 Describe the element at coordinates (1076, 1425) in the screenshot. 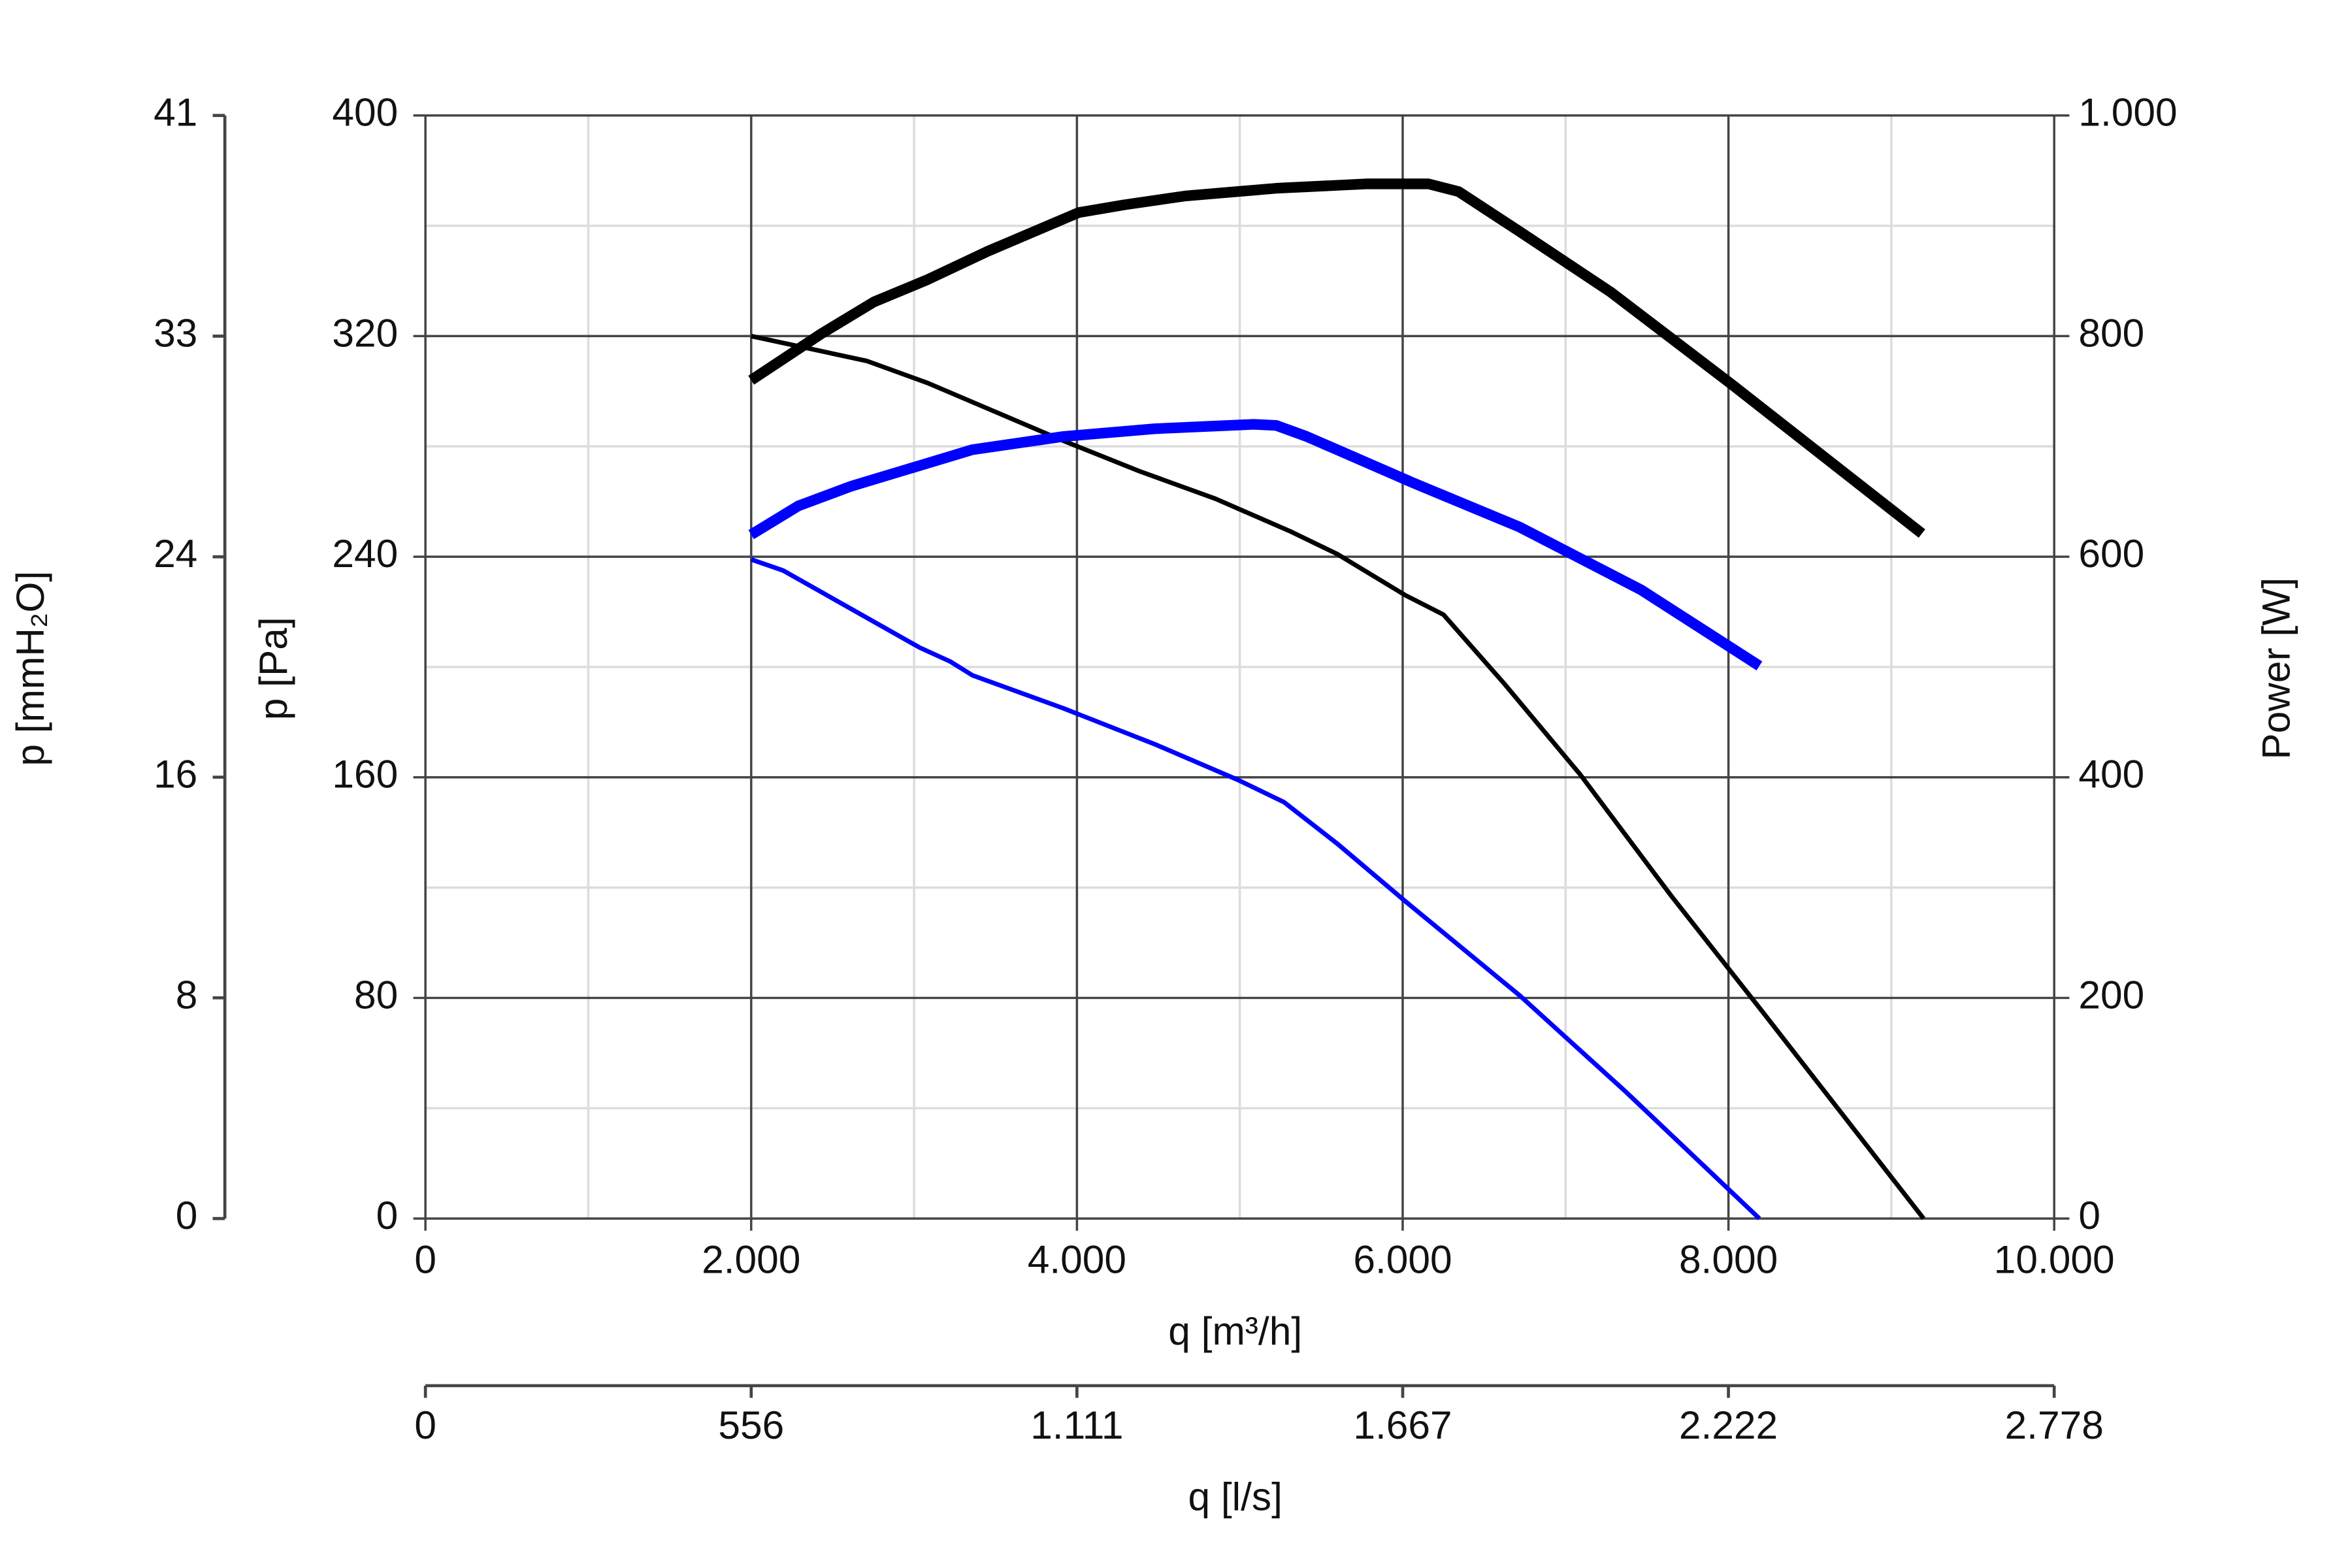

I see `x2-tick-label: 1.111` at that location.